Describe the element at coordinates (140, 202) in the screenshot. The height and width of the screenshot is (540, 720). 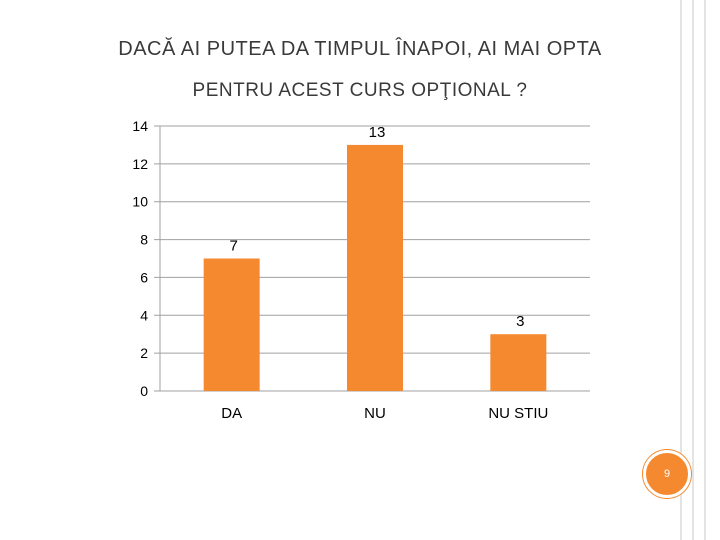
I see `y-tick-label: 10` at that location.